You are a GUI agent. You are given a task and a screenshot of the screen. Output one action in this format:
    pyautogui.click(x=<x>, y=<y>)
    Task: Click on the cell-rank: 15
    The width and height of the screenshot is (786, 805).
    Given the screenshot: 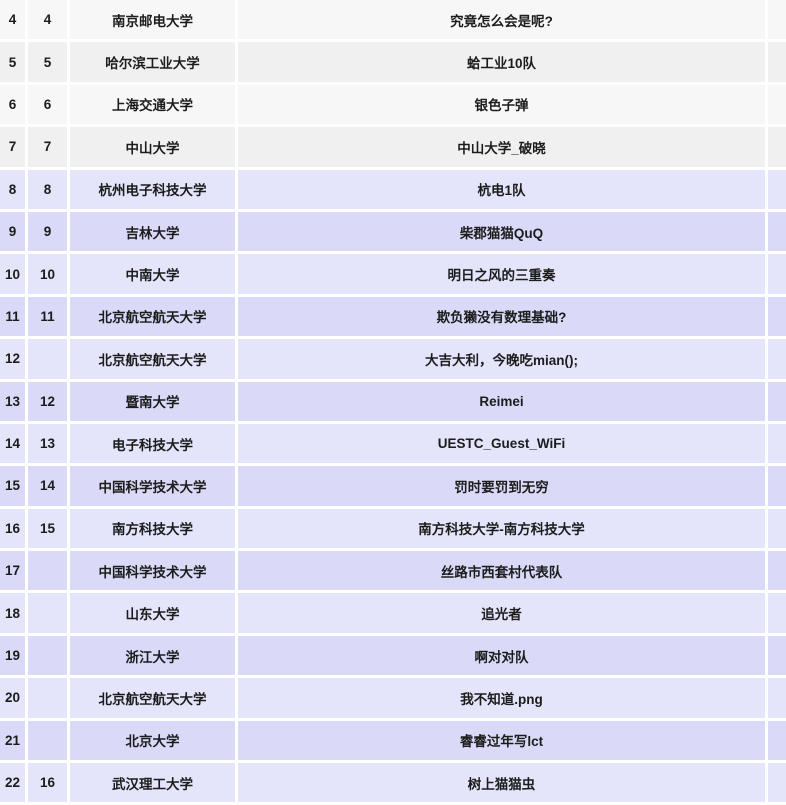 What is the action you would take?
    pyautogui.click(x=49, y=530)
    